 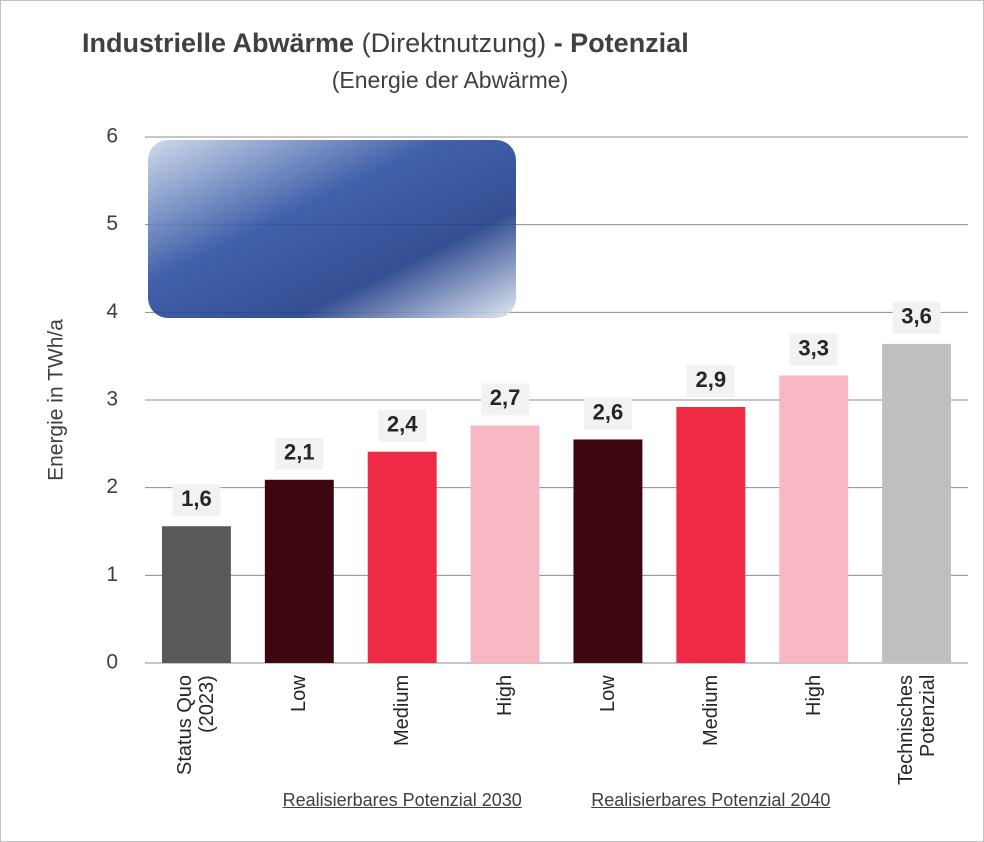 I want to click on value-label: 2,4, so click(x=402, y=424).